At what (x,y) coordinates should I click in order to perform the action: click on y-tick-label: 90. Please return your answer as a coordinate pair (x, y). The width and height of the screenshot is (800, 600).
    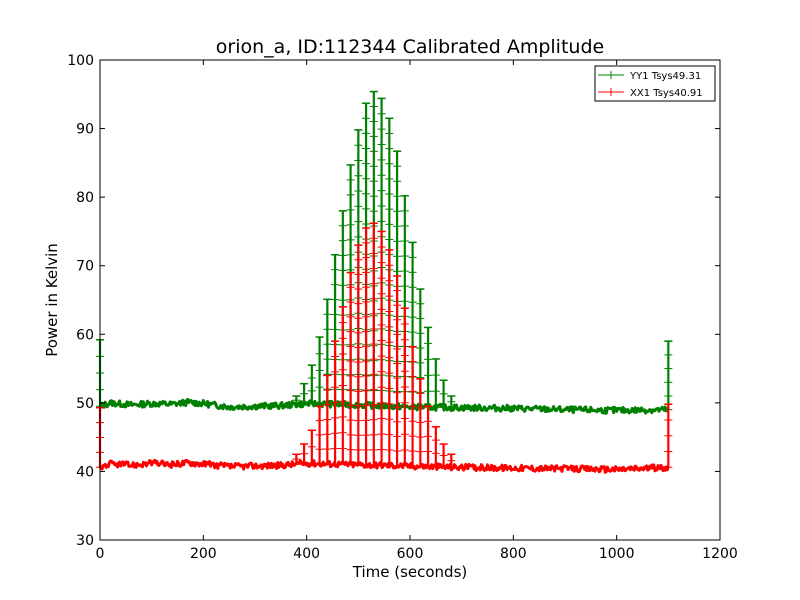
    Looking at the image, I should click on (85, 130).